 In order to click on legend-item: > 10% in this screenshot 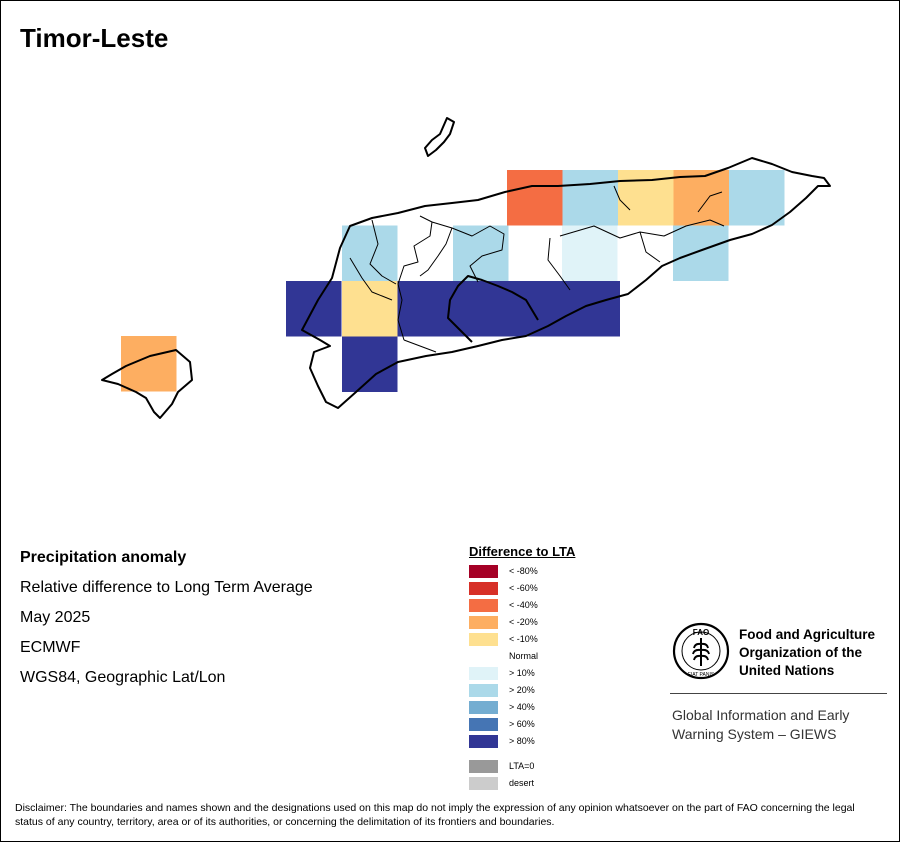, I will do `click(522, 674)`.